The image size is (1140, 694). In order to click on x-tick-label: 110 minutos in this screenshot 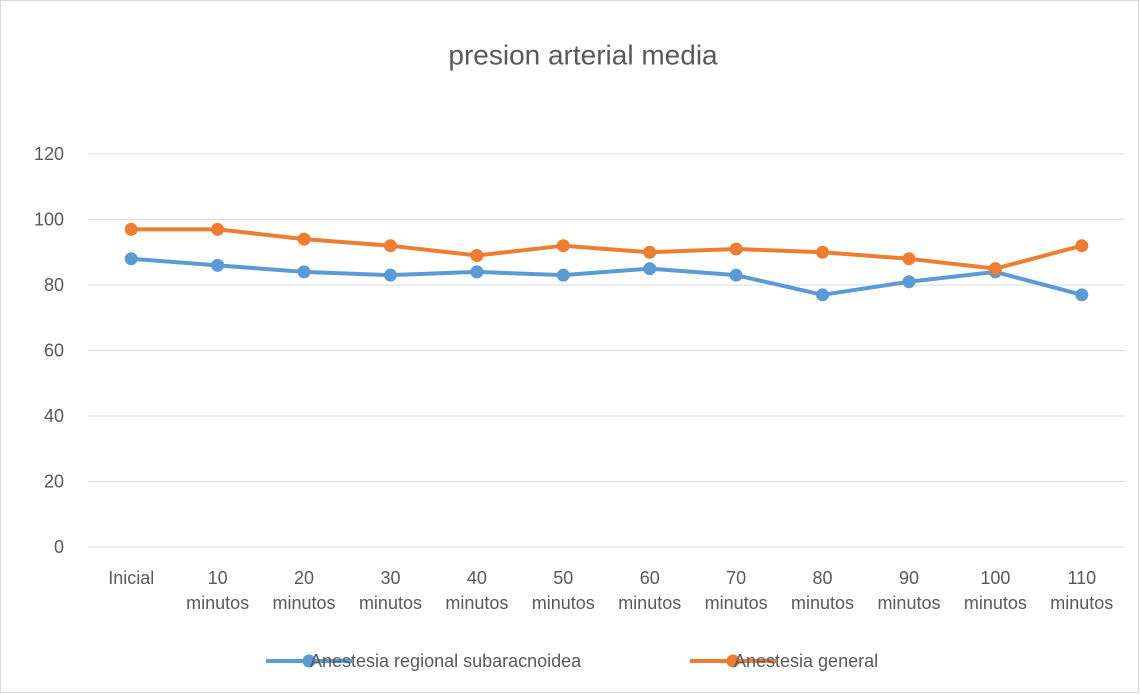, I will do `click(1081, 590)`.